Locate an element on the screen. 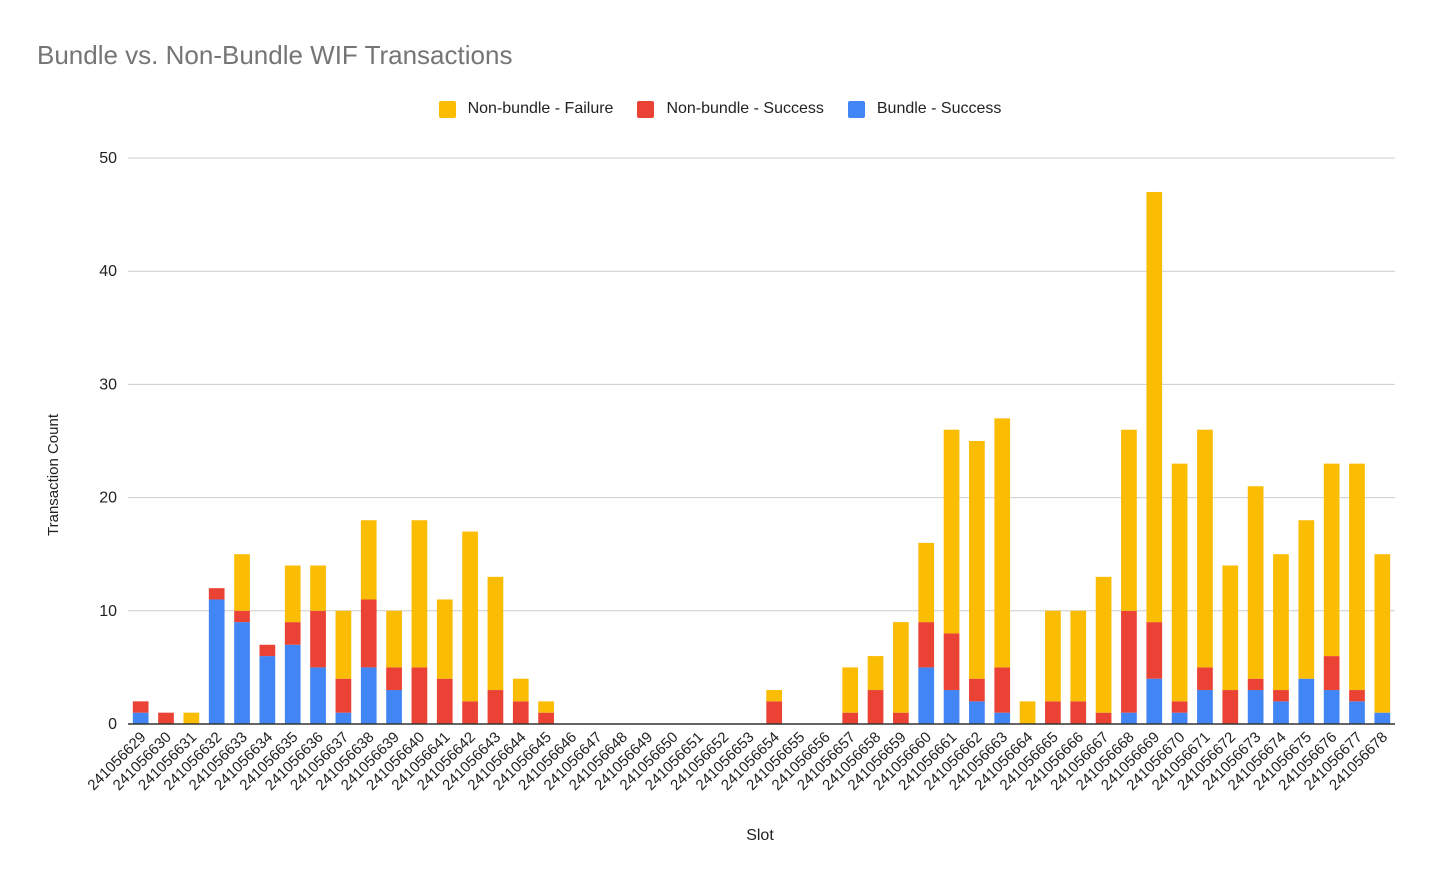  y-tick-label: 20 is located at coordinates (108, 498).